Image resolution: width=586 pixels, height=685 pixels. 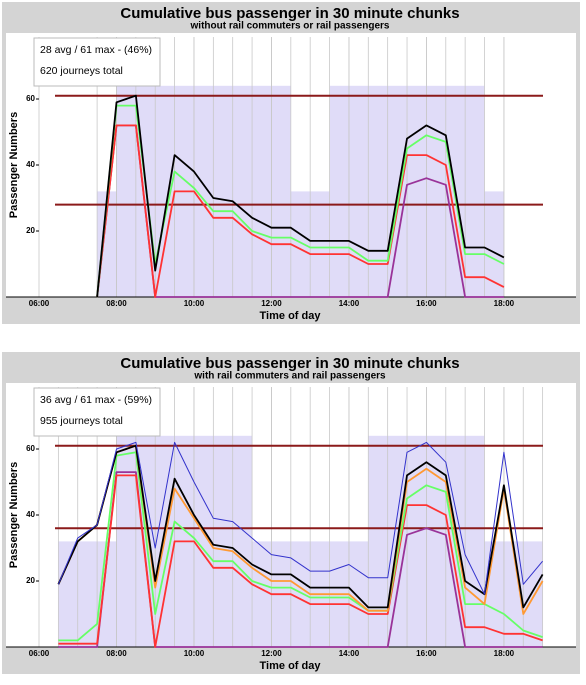 What do you see at coordinates (81, 71) in the screenshot?
I see `annotation: 620 journeys total` at bounding box center [81, 71].